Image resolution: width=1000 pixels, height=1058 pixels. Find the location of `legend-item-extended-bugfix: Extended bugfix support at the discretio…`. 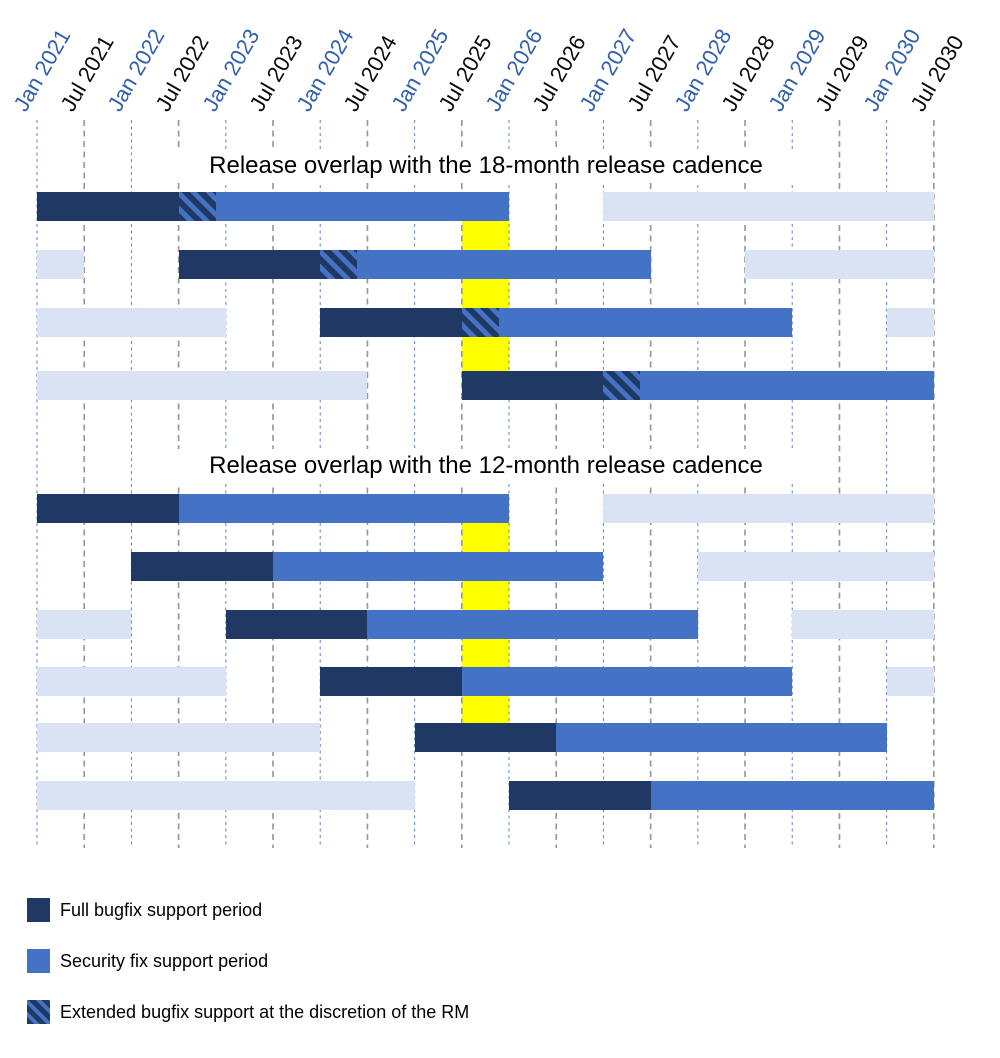

legend-item-extended-bugfix: Extended bugfix support at the discretio… is located at coordinates (248, 1012).